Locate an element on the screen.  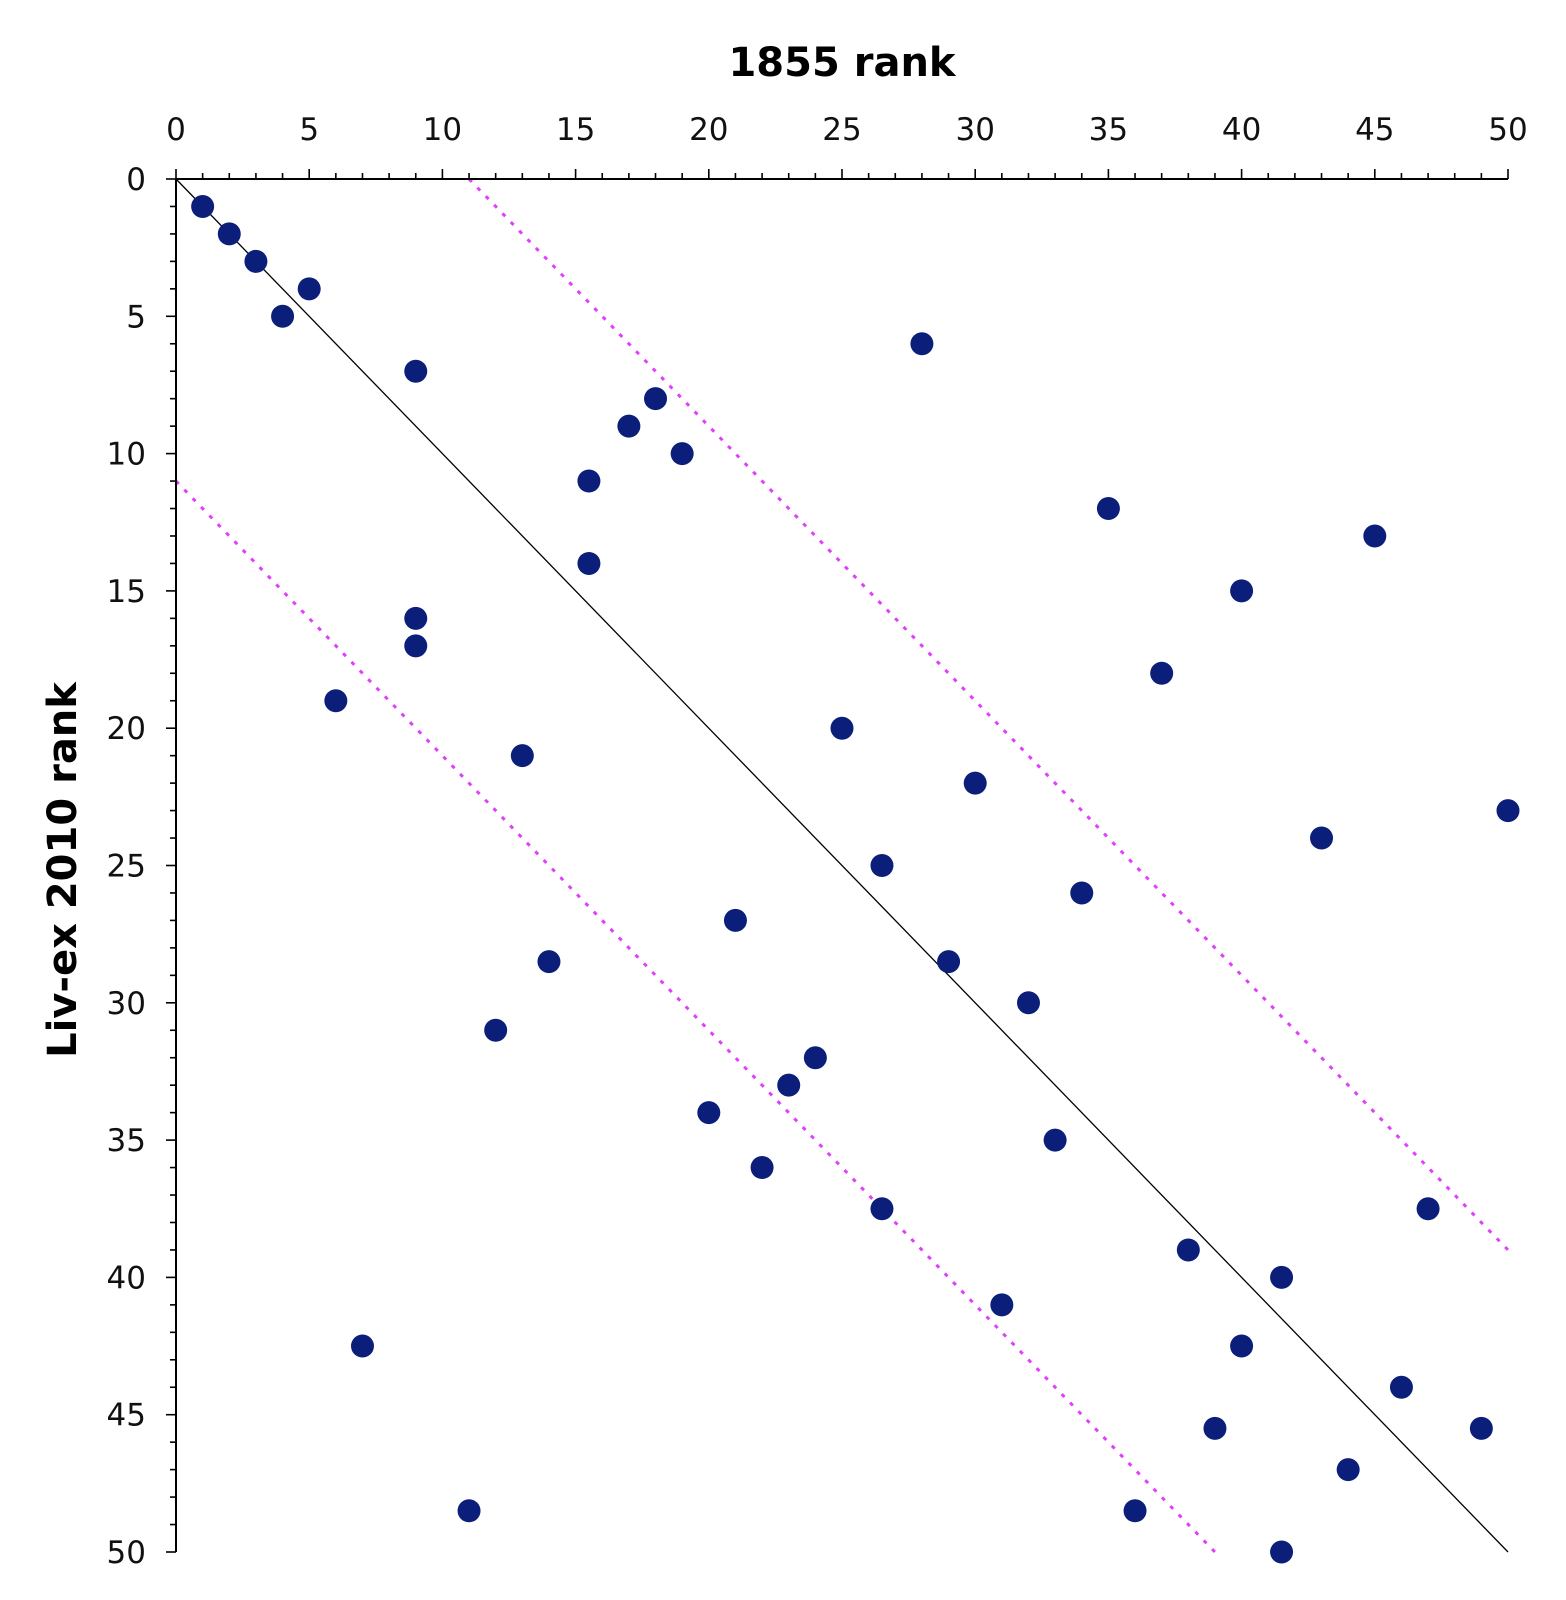
y-tick-label: 35 is located at coordinates (126, 1141).